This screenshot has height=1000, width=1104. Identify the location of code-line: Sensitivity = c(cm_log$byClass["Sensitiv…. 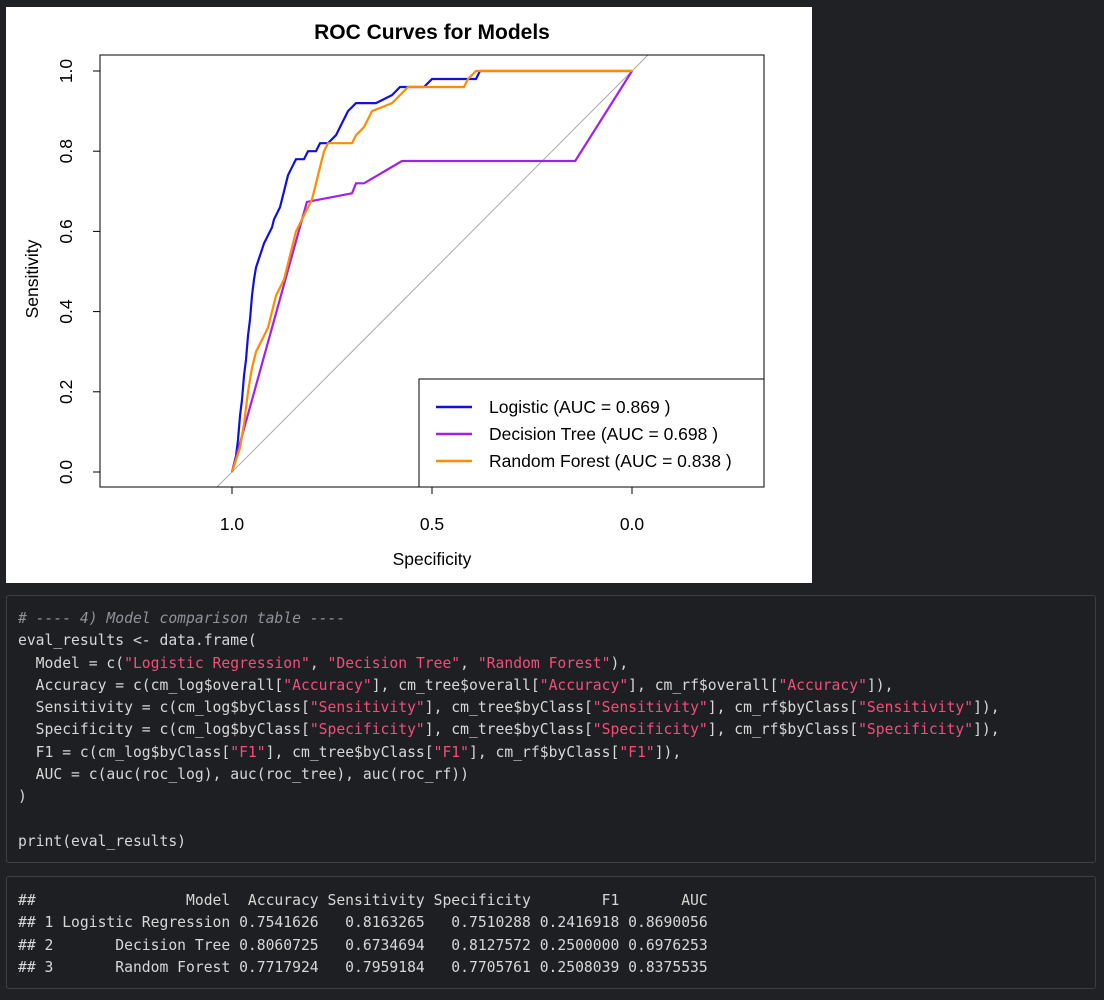
(556, 708).